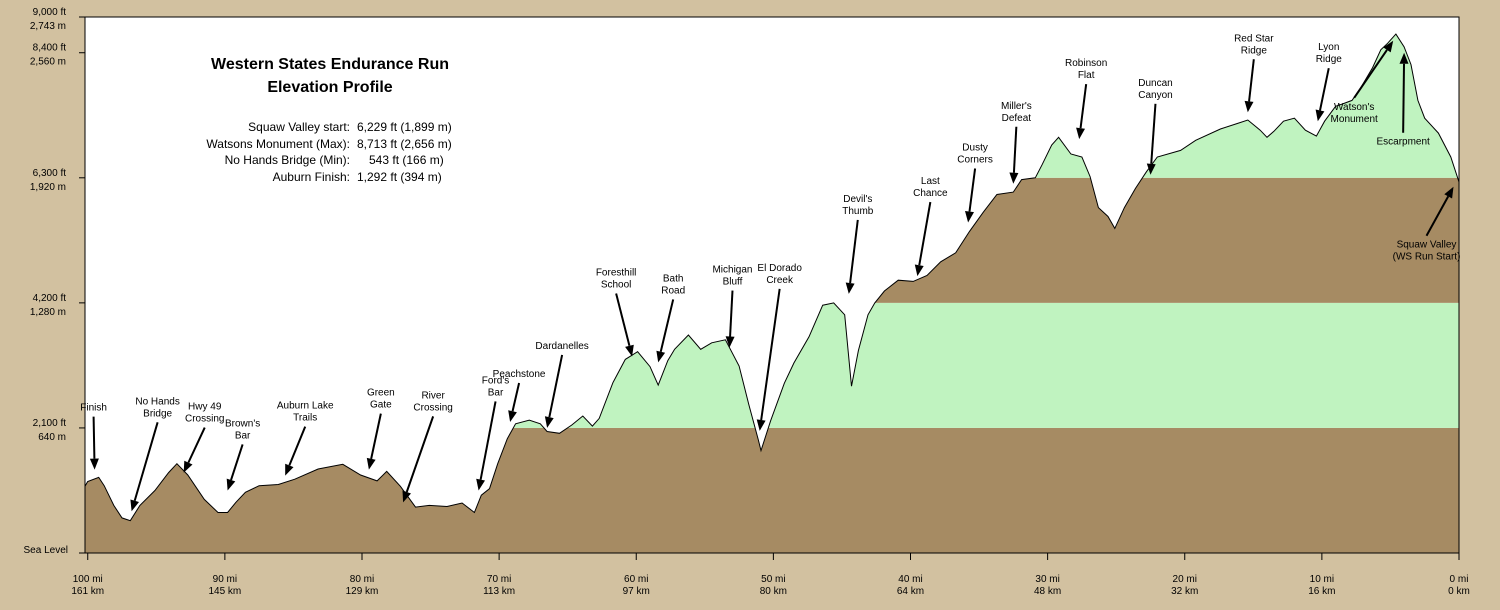 The image size is (1500, 610). What do you see at coordinates (87, 591) in the screenshot?
I see `x-tick-label-km: 161 km` at bounding box center [87, 591].